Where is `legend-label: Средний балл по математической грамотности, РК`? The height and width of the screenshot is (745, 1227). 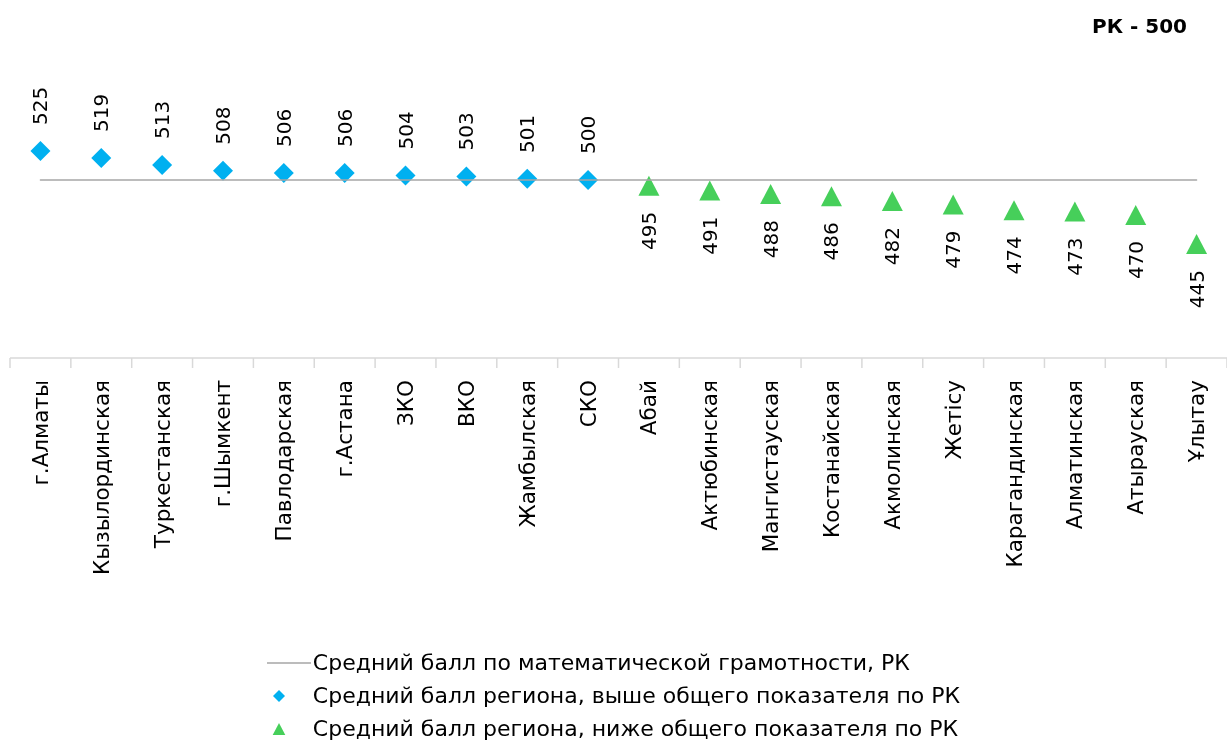
legend-label: Средний балл по математической грамотности, РК is located at coordinates (611, 662).